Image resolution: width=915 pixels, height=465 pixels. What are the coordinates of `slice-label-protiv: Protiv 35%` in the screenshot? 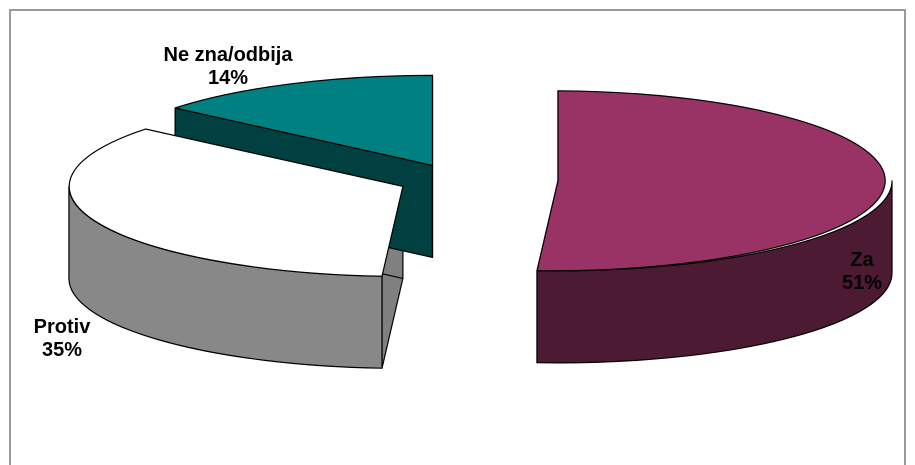 It's located at (62, 339).